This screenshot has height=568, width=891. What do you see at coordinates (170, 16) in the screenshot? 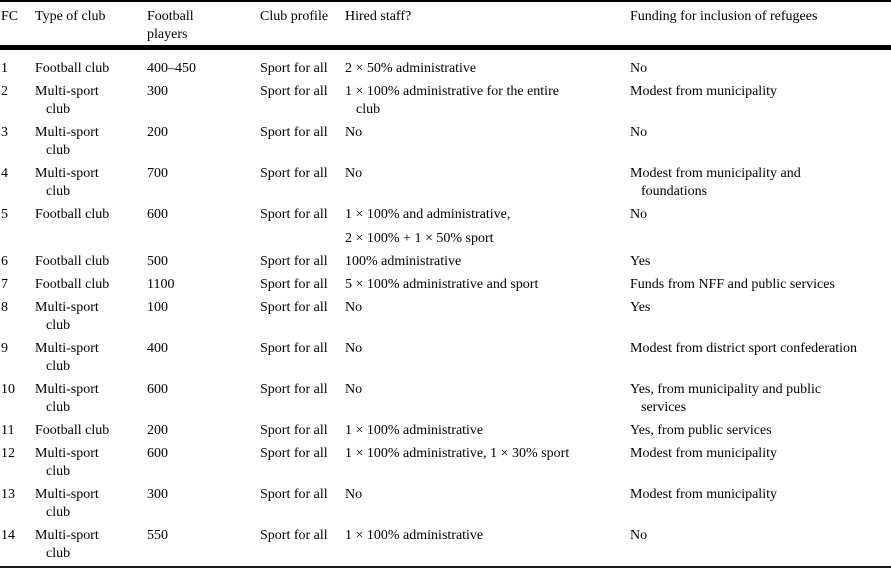
I see `text-line: Football` at bounding box center [170, 16].